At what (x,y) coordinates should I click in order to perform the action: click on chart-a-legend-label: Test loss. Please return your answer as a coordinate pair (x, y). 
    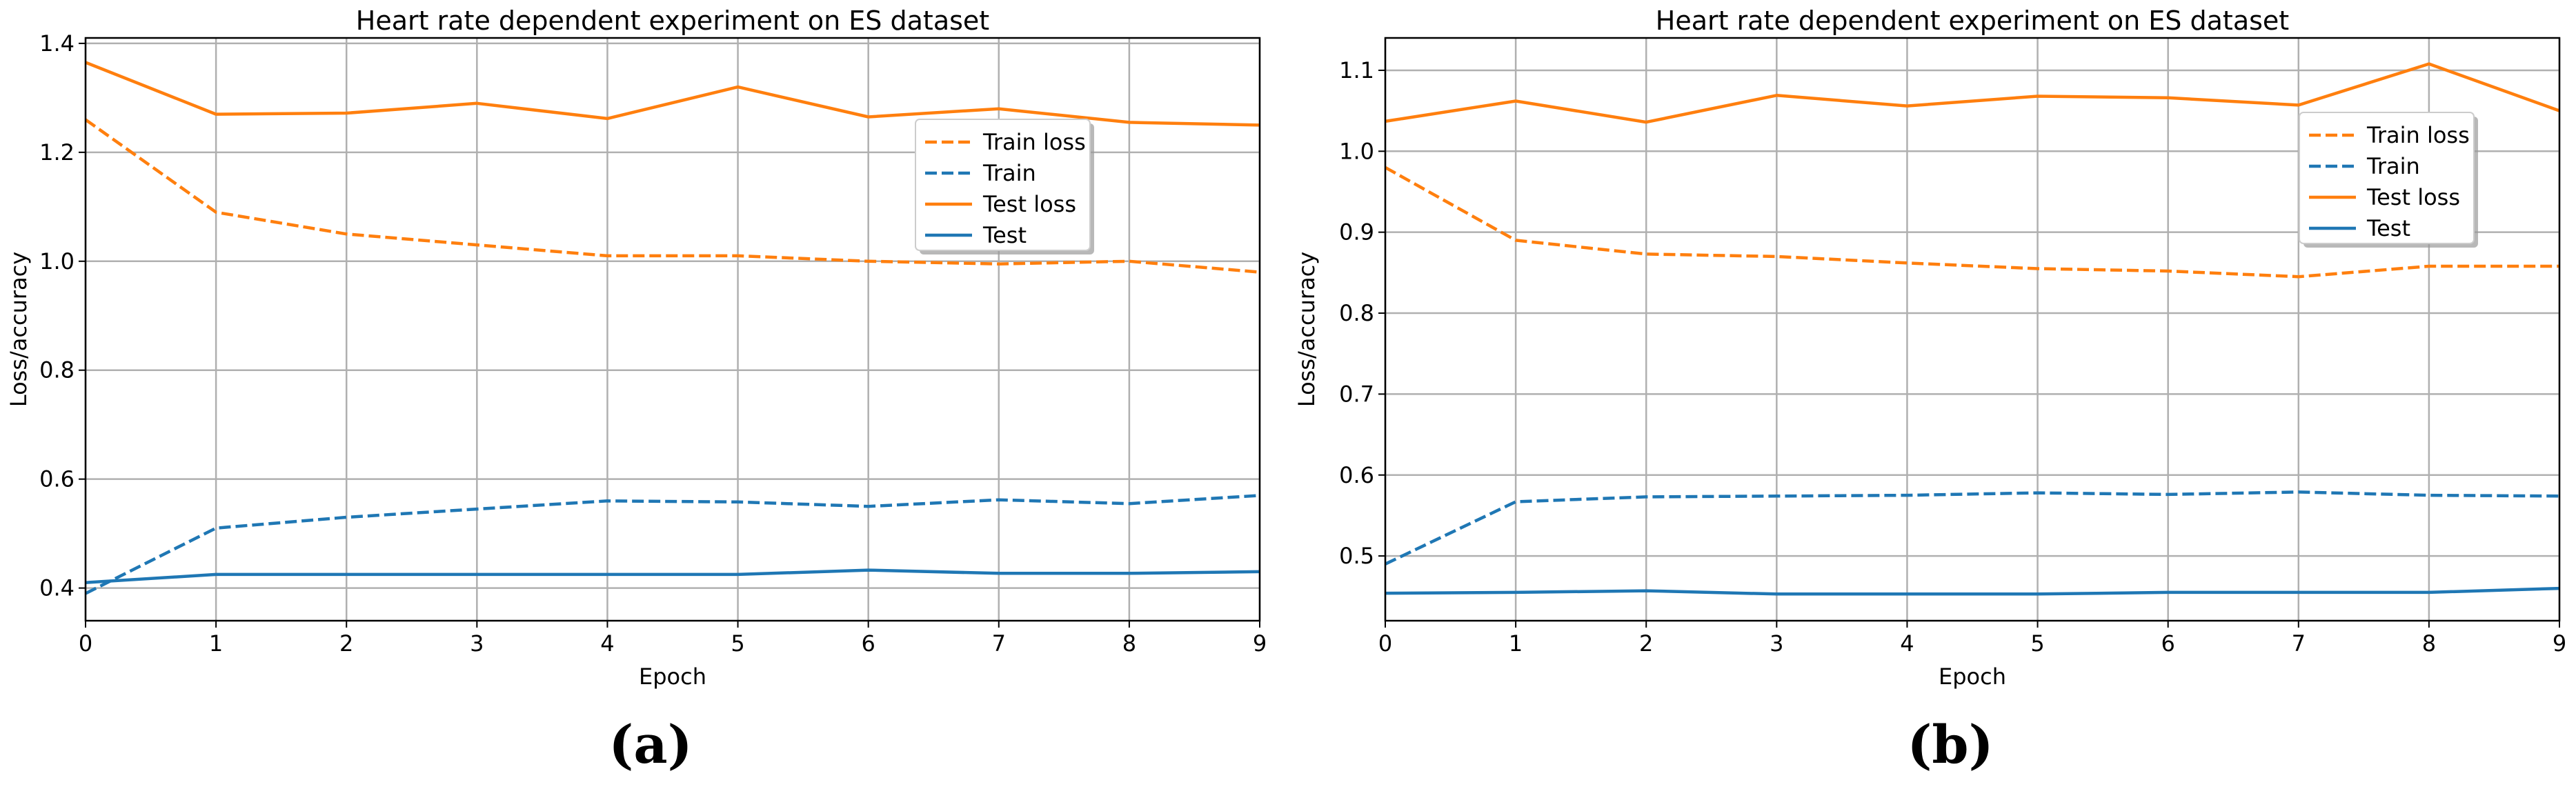
    Looking at the image, I should click on (1029, 204).